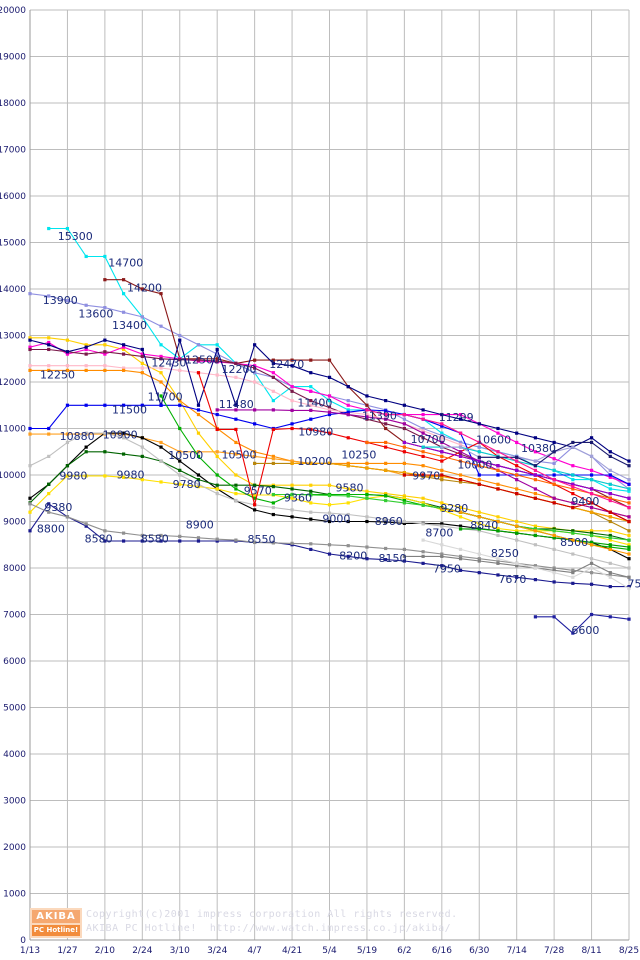 The width and height of the screenshot is (640, 960). What do you see at coordinates (258, 491) in the screenshot?
I see `data-value-label: 9570` at bounding box center [258, 491].